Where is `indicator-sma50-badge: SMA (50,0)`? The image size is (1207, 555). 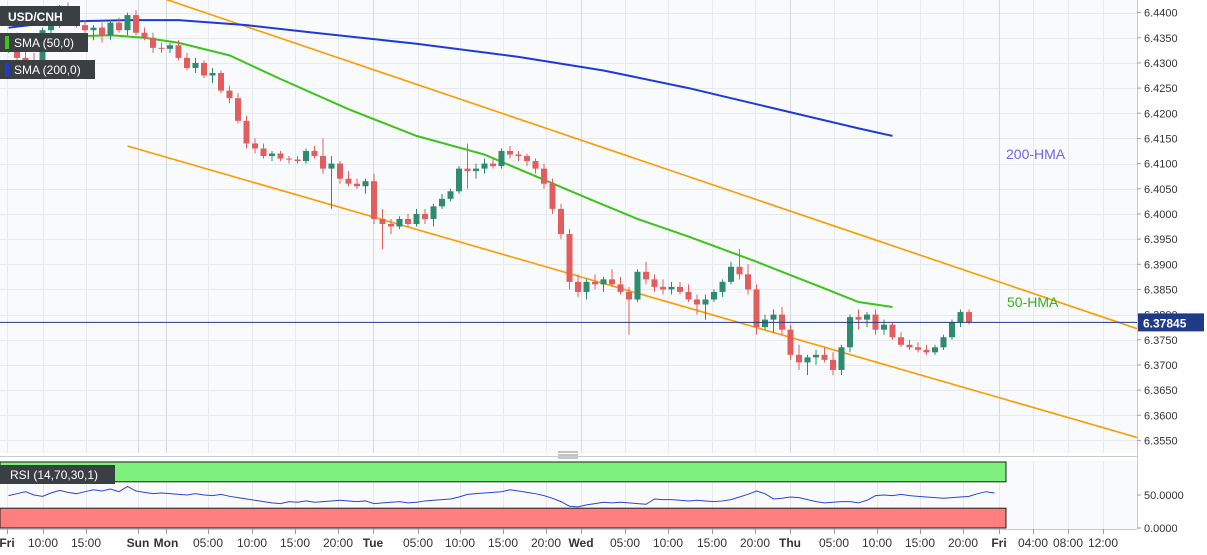 indicator-sma50-badge: SMA (50,0) is located at coordinates (44, 42).